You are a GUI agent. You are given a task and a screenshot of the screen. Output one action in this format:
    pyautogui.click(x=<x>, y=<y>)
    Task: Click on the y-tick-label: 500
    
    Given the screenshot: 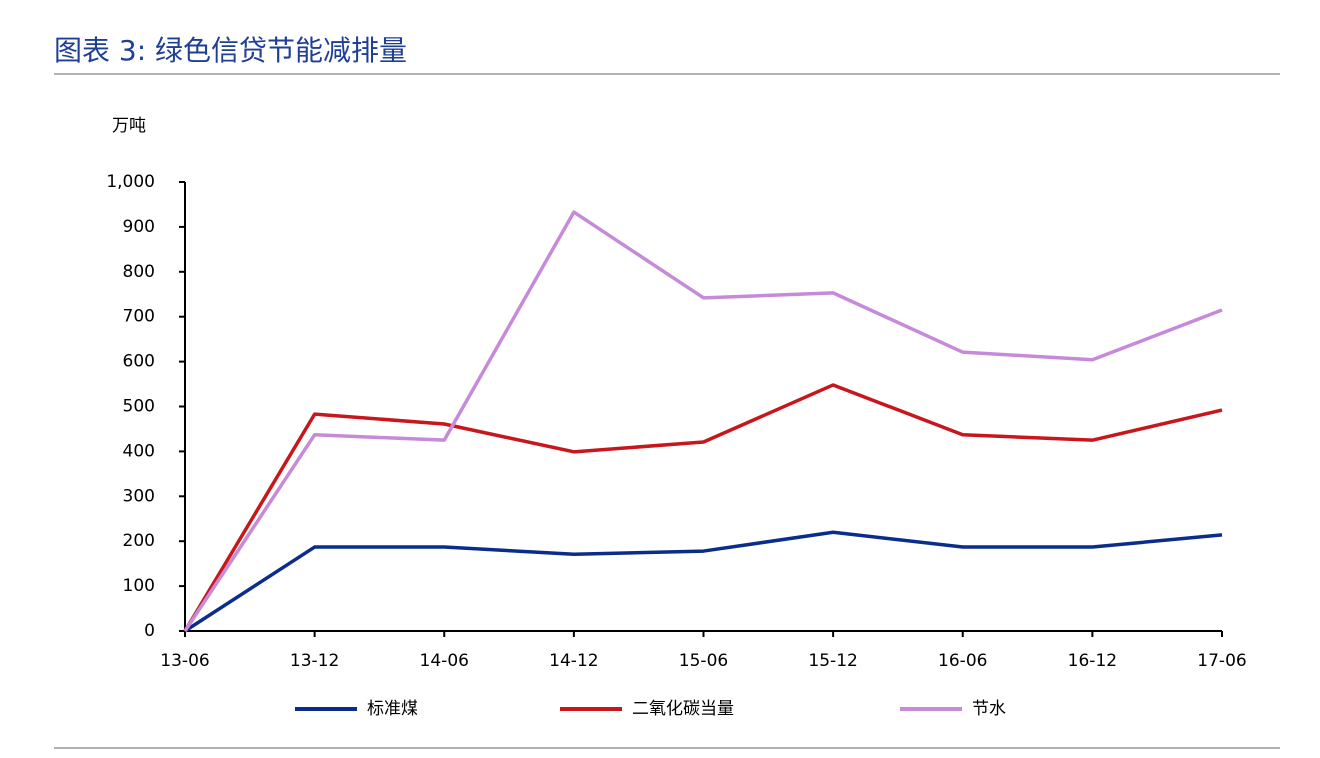 What is the action you would take?
    pyautogui.click(x=139, y=407)
    